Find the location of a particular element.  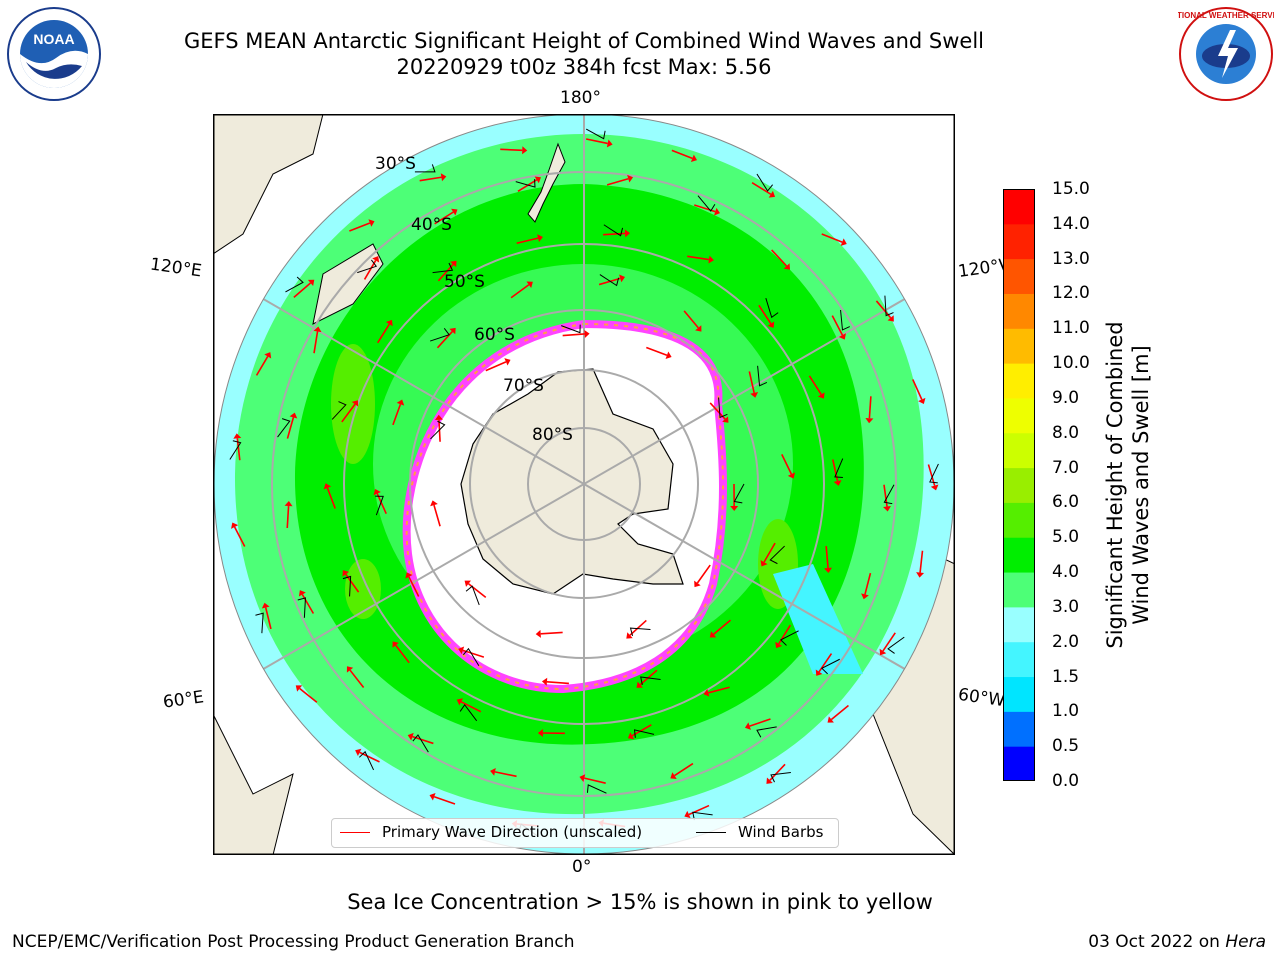

land-new-zealand is located at coordinates (546, 182).